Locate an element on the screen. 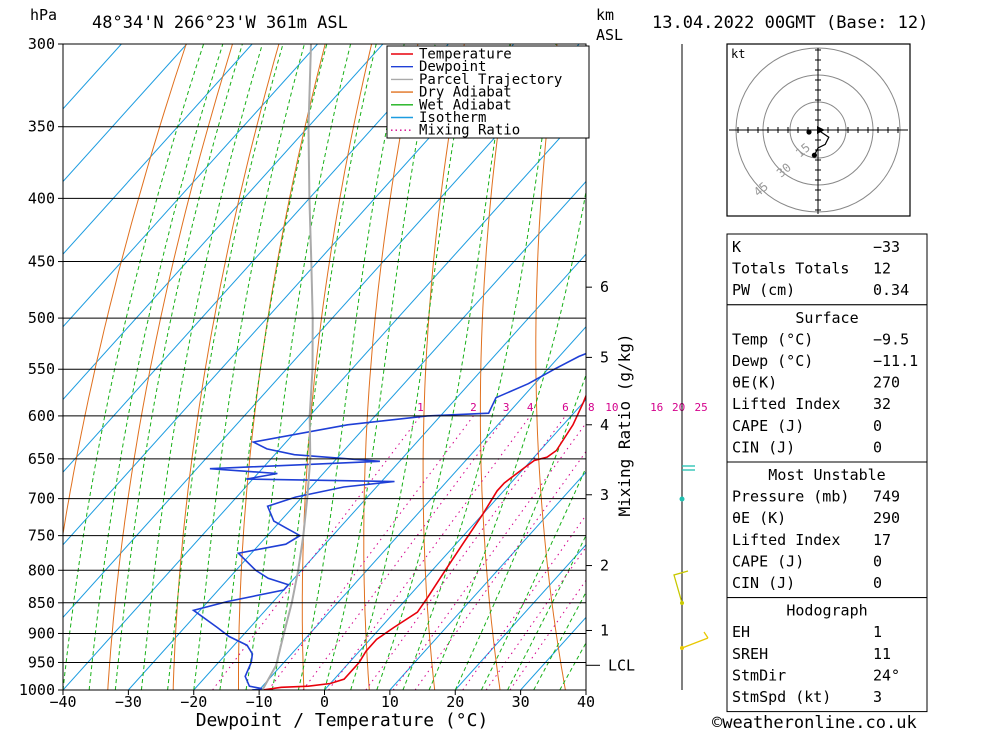 This screenshot has width=1000, height=733. surface-row-value: 32 is located at coordinates (882, 404).